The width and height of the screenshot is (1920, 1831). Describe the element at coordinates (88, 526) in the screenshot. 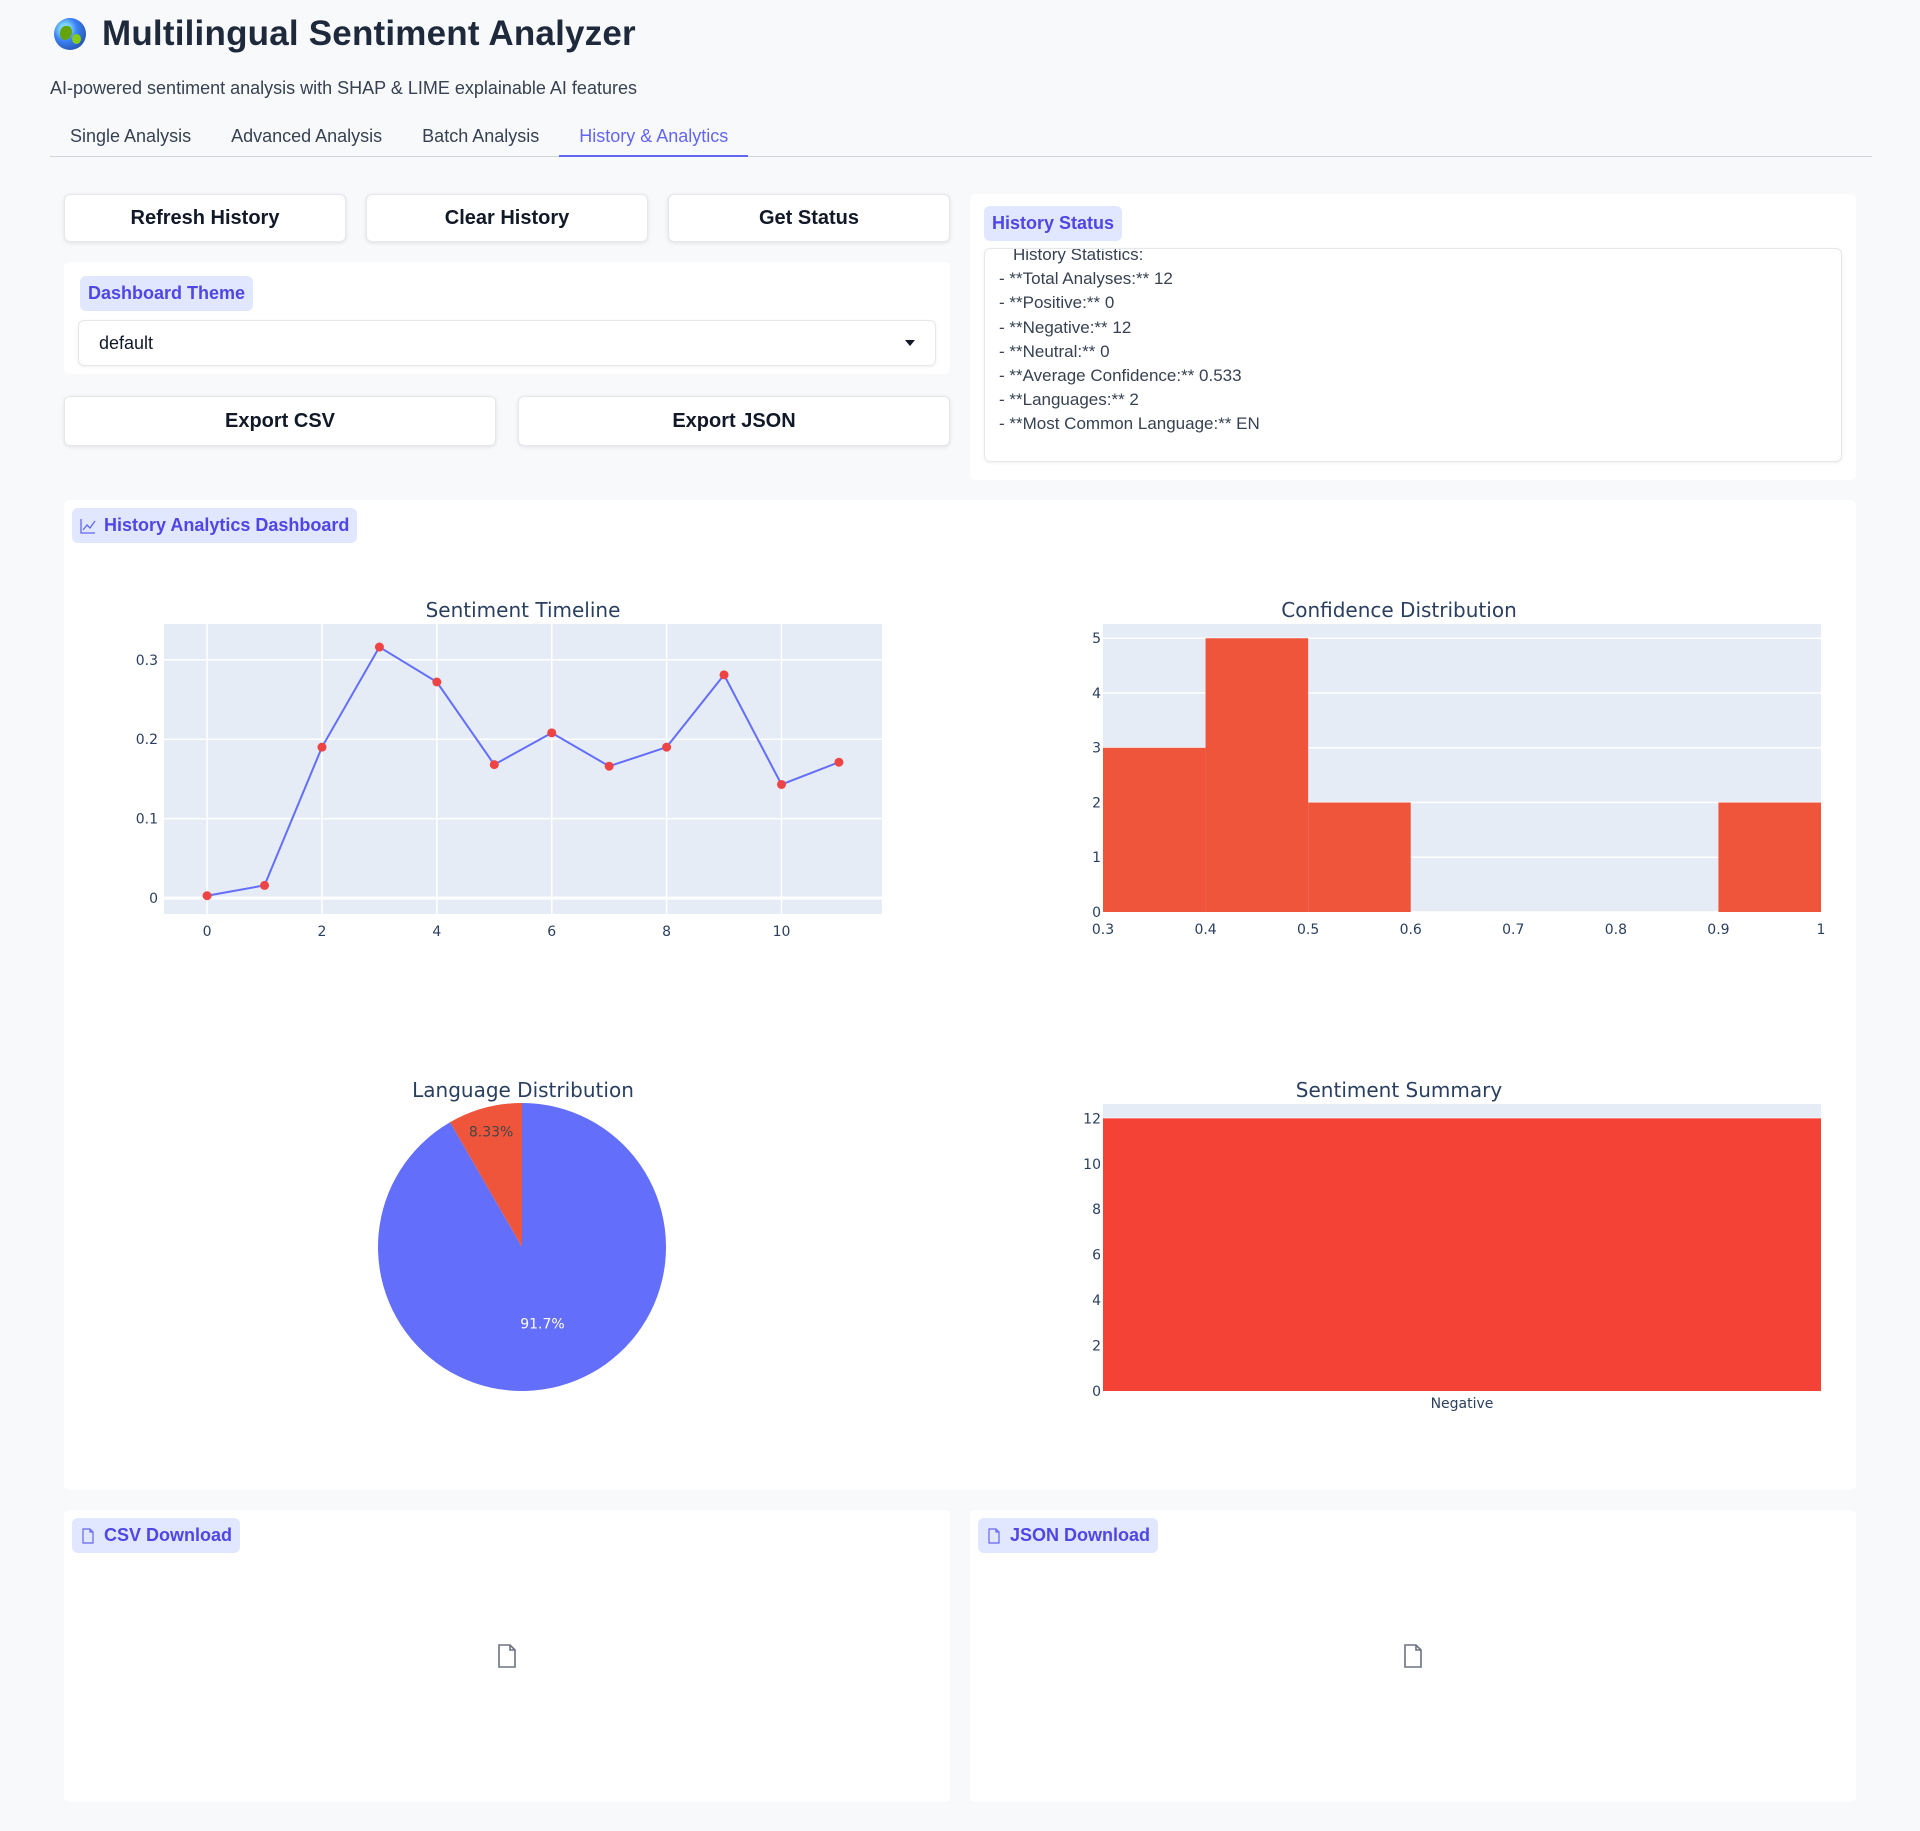

I see `chart-icon` at that location.